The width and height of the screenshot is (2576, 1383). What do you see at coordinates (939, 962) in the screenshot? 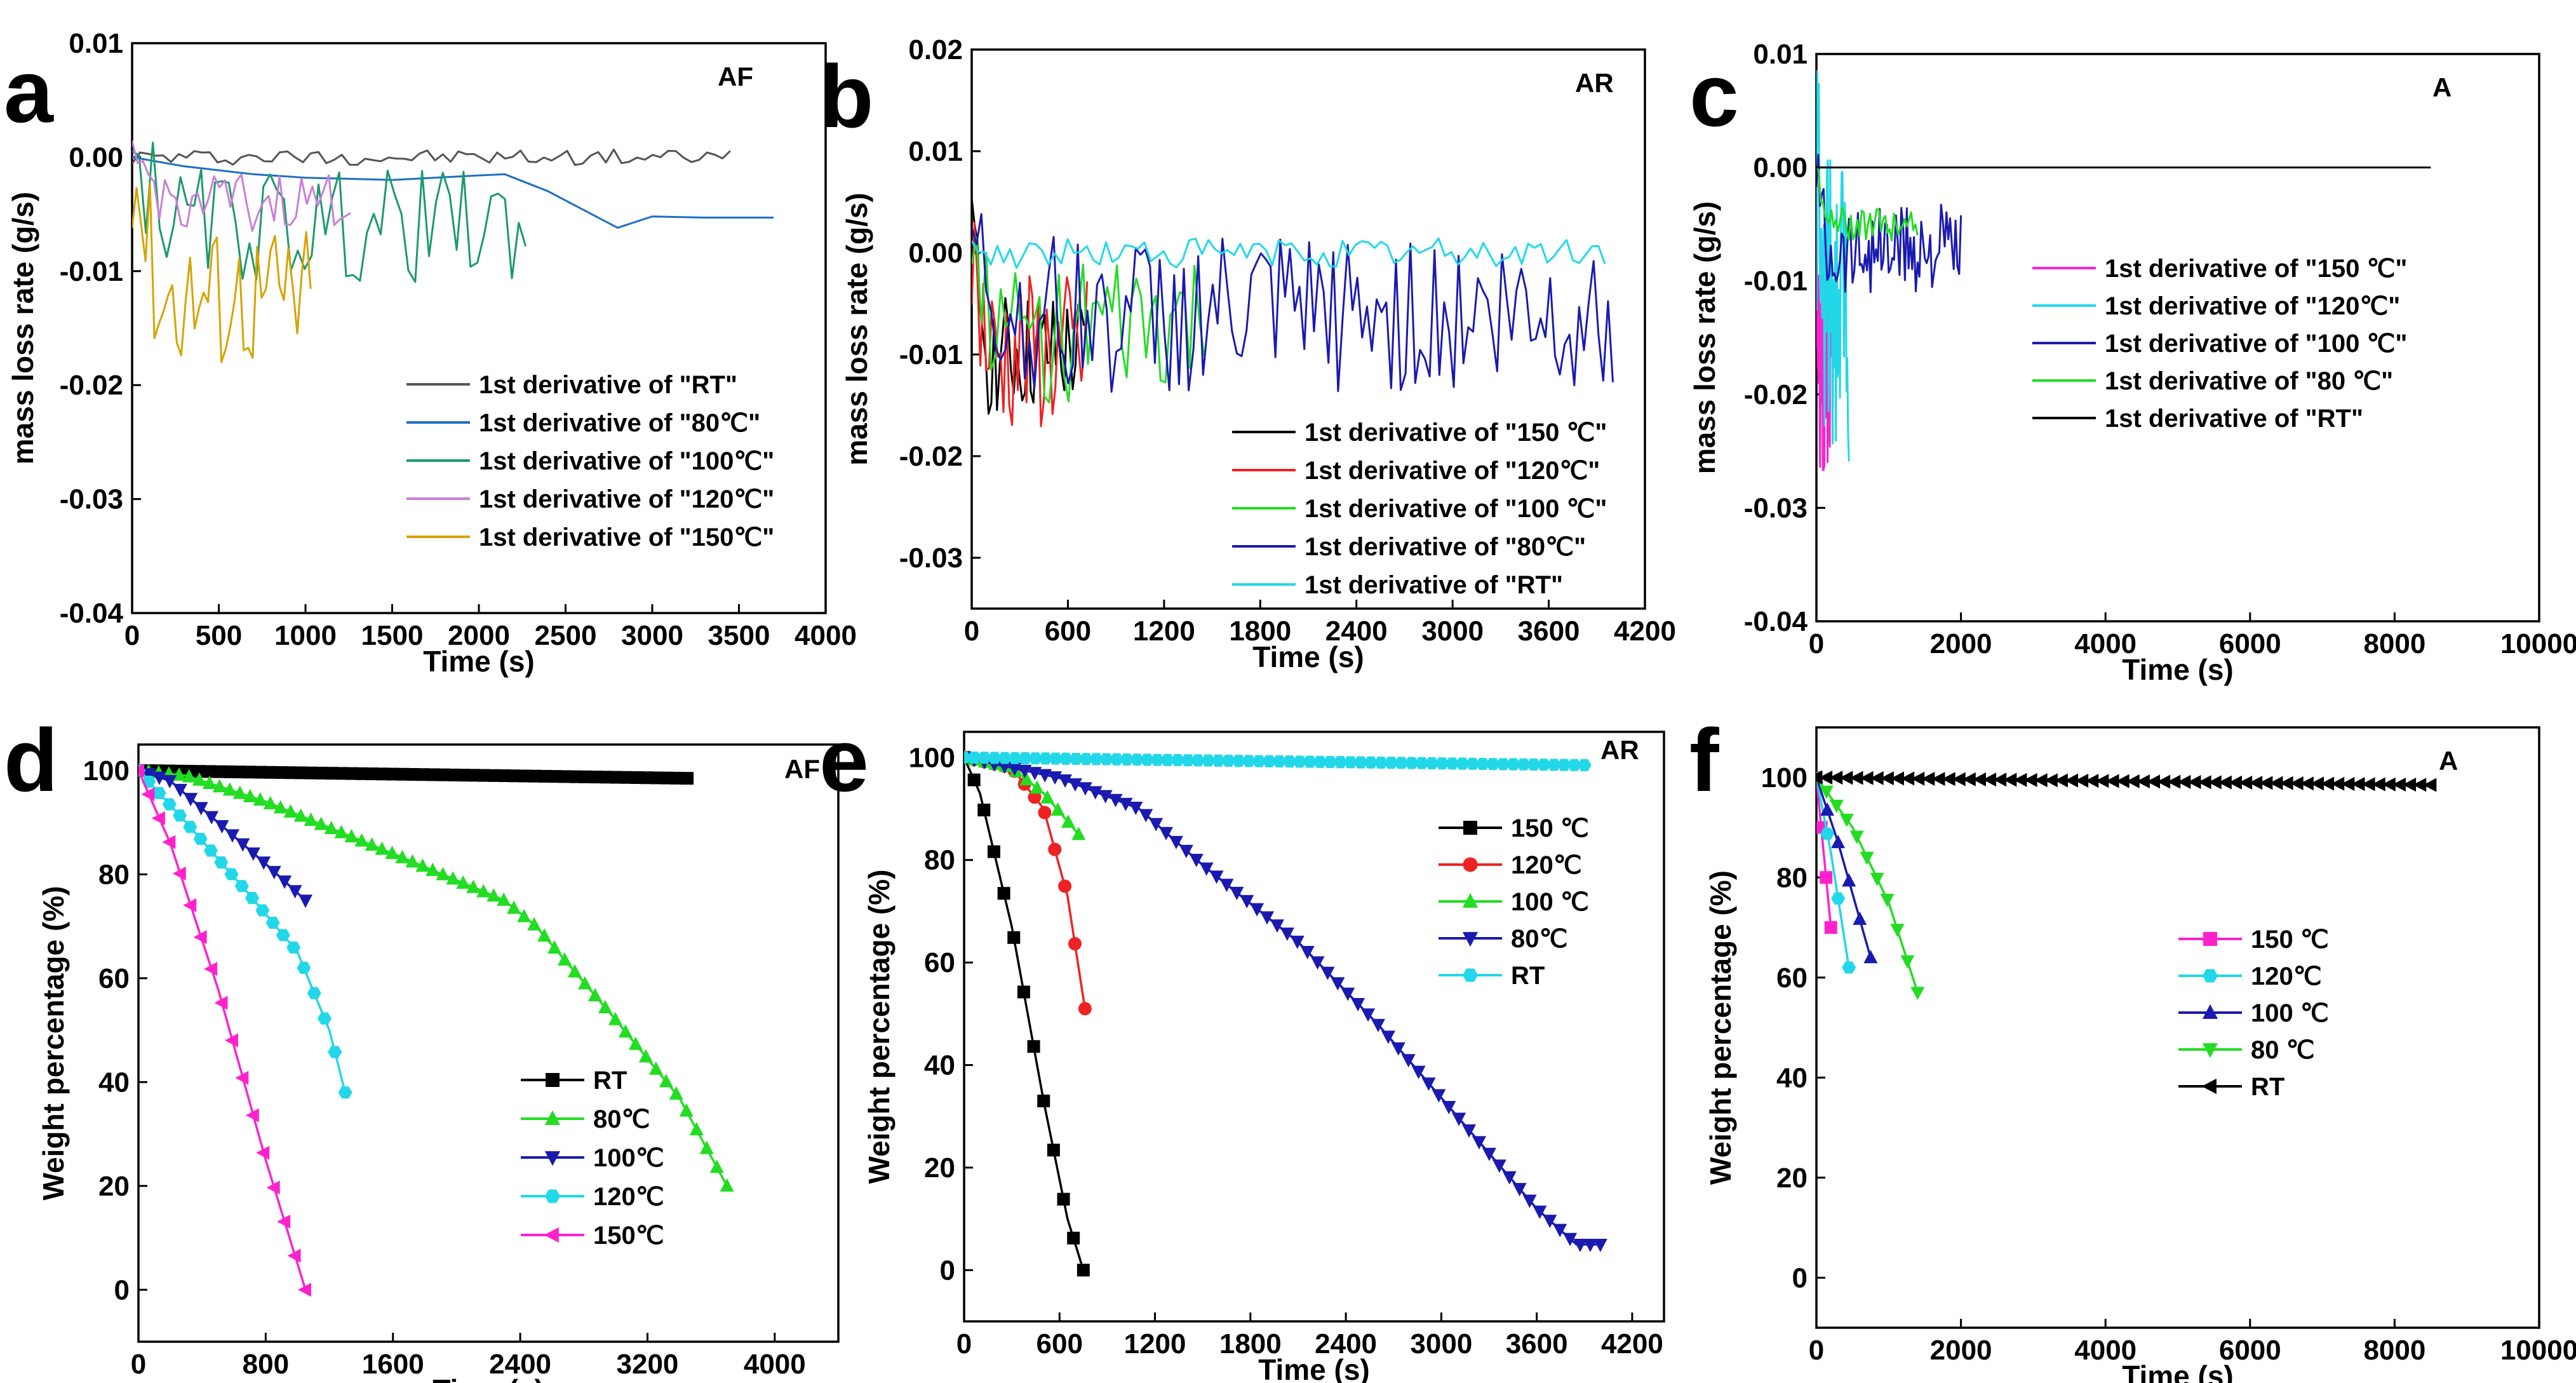
I see `y-tick-label: 60` at bounding box center [939, 962].